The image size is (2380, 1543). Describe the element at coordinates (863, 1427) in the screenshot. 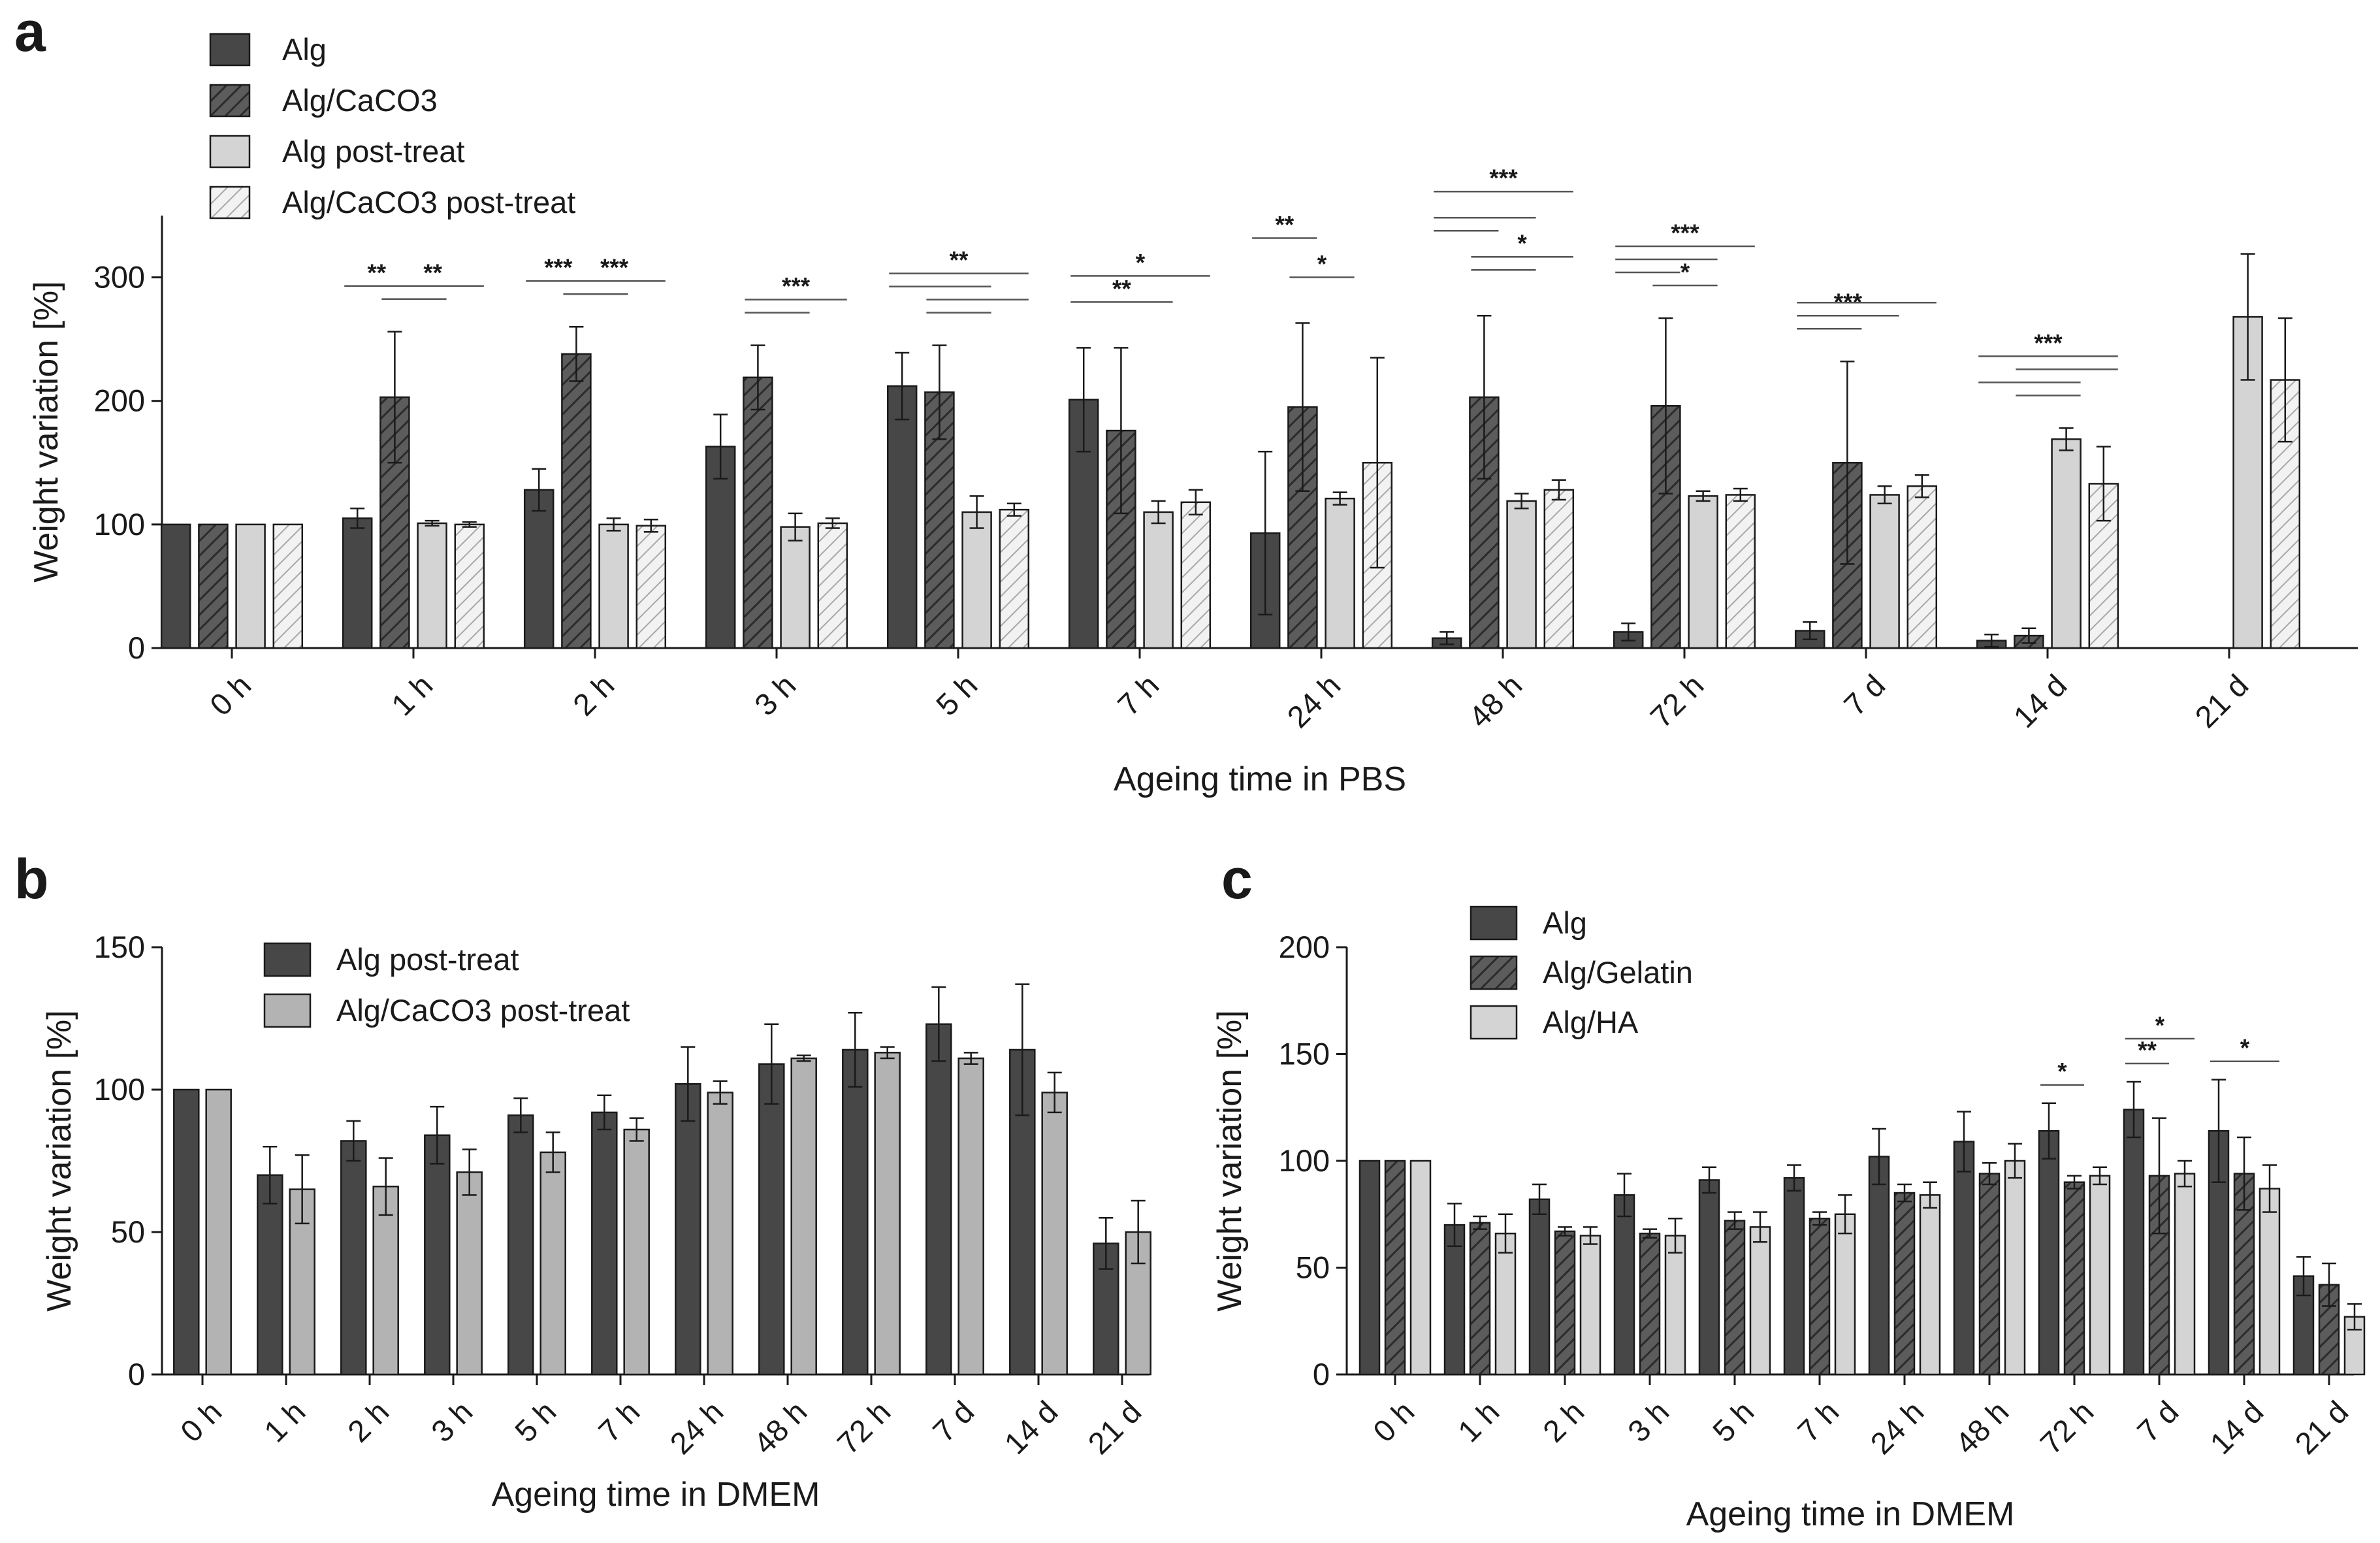

I see `x-tick-label: 72 h` at that location.